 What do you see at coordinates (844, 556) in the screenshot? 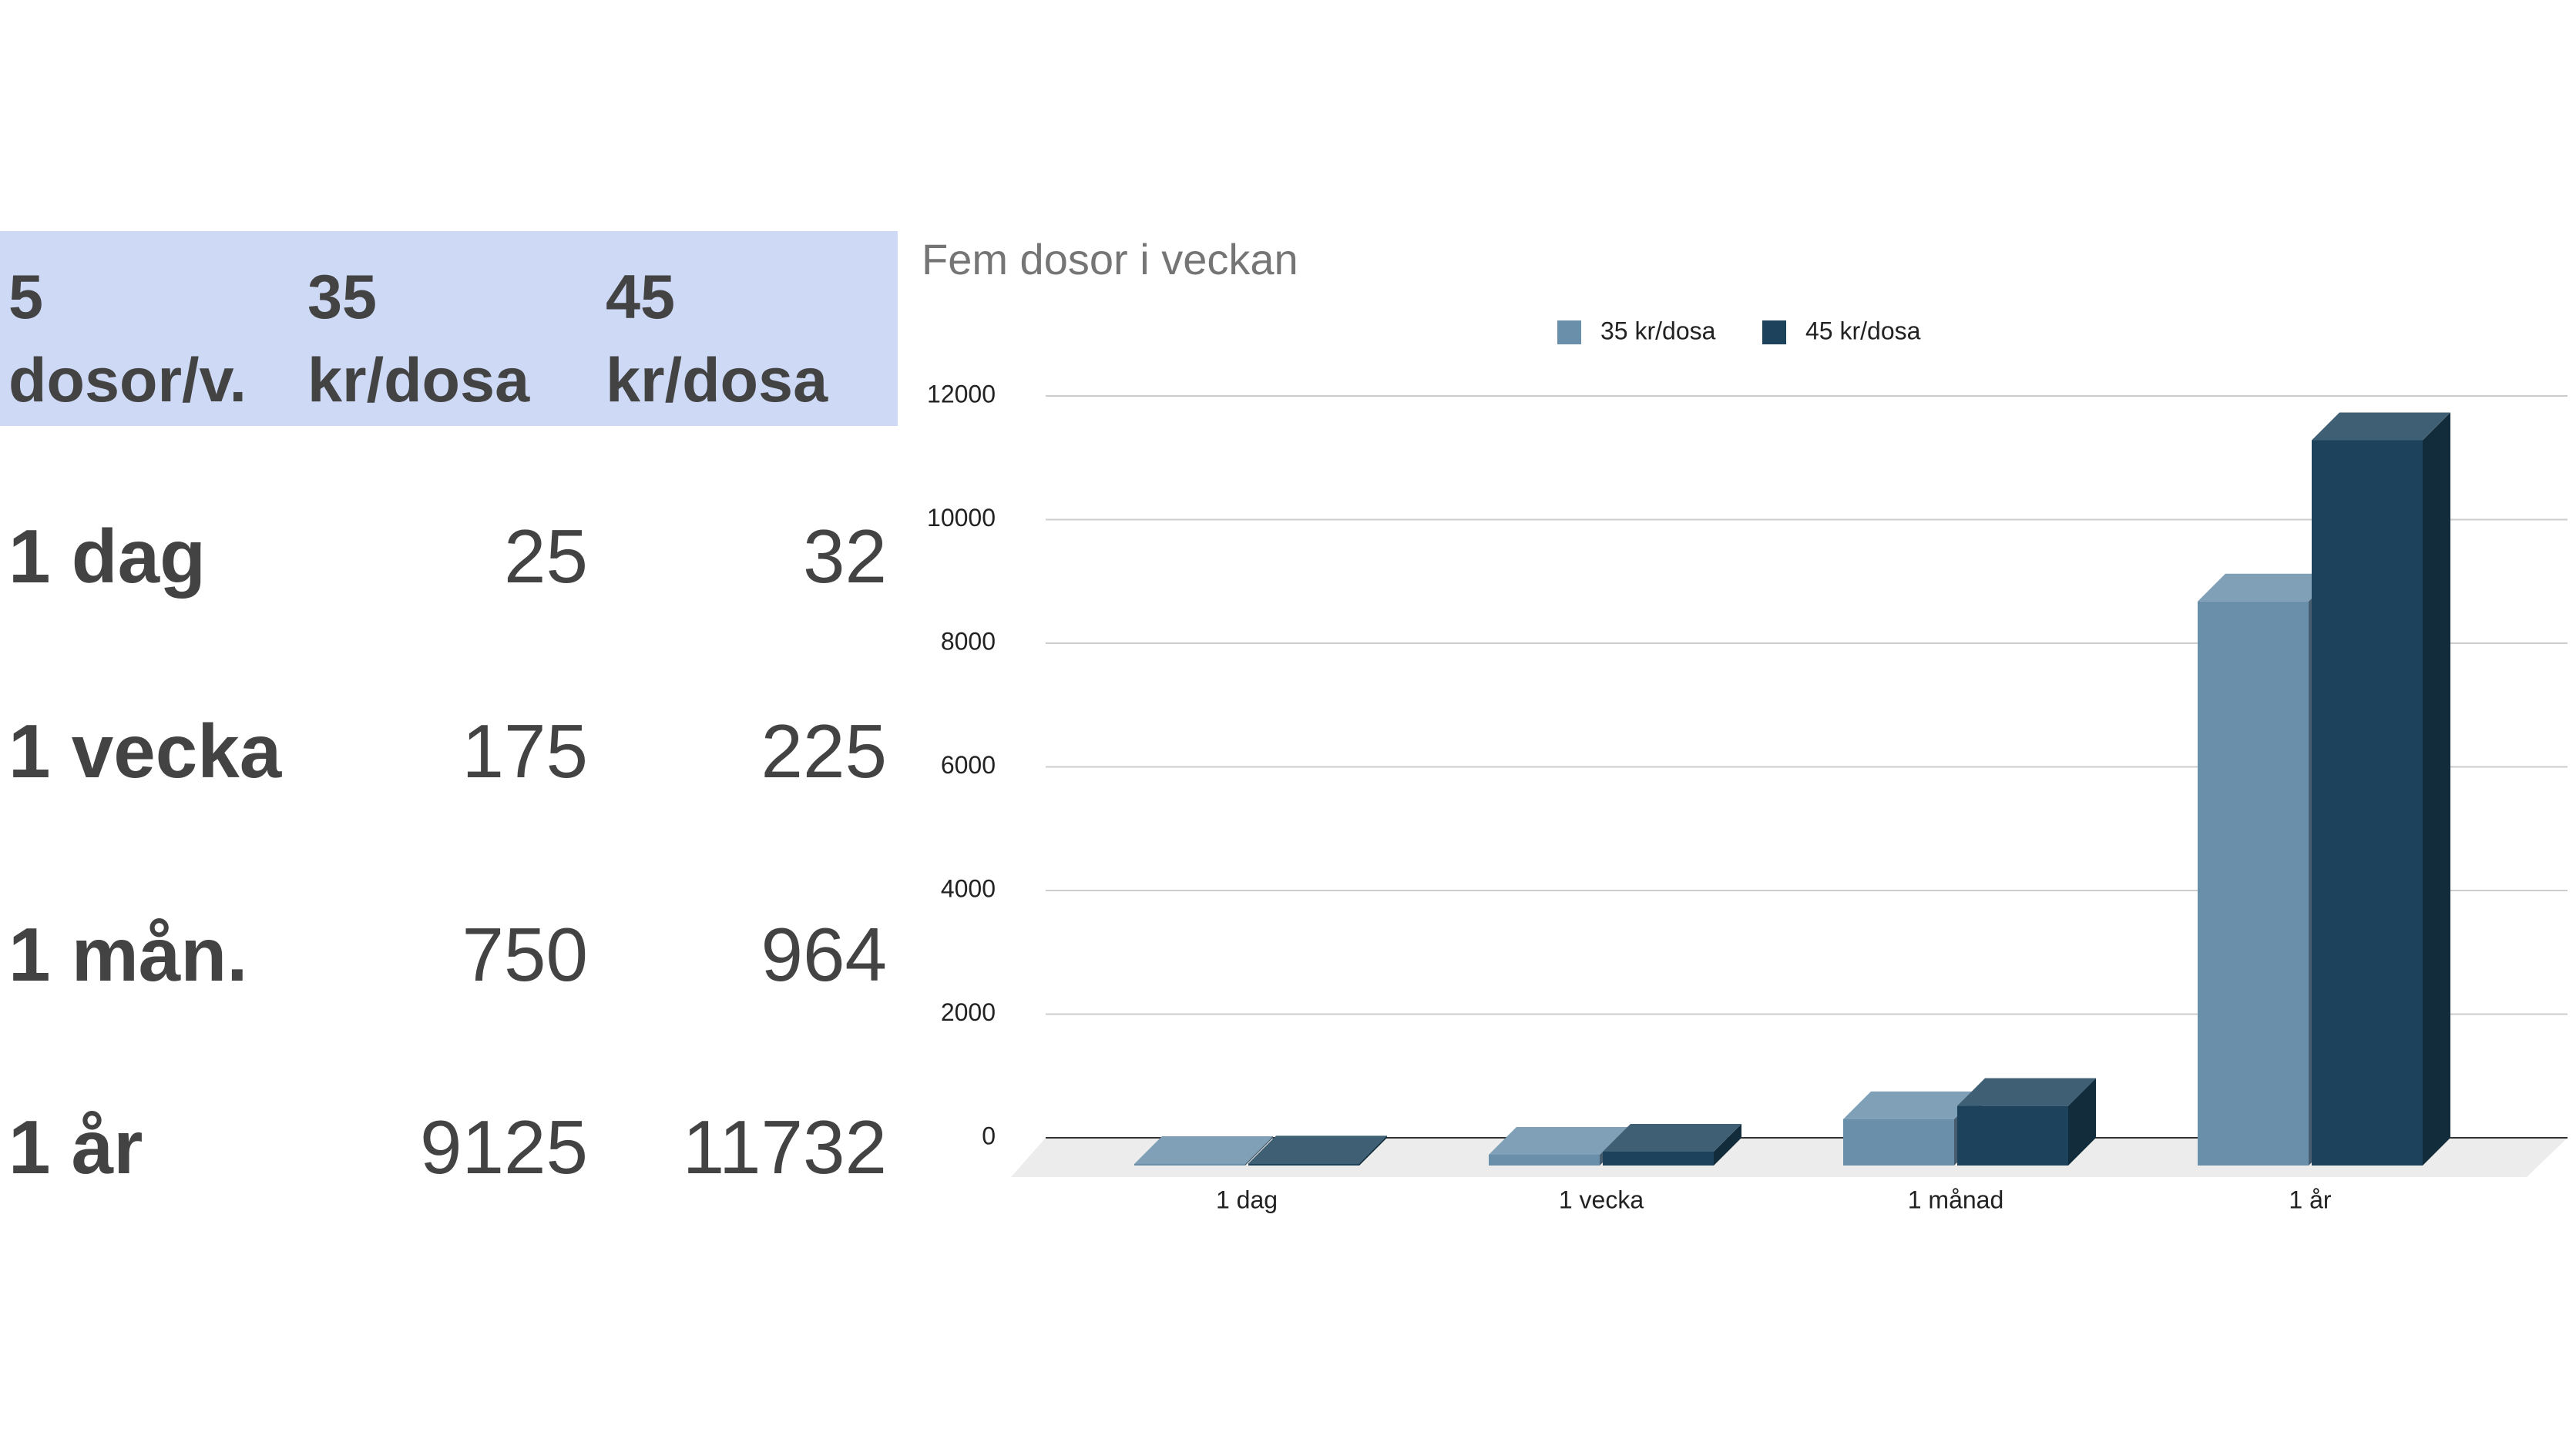
I see `cell-value: 32` at bounding box center [844, 556].